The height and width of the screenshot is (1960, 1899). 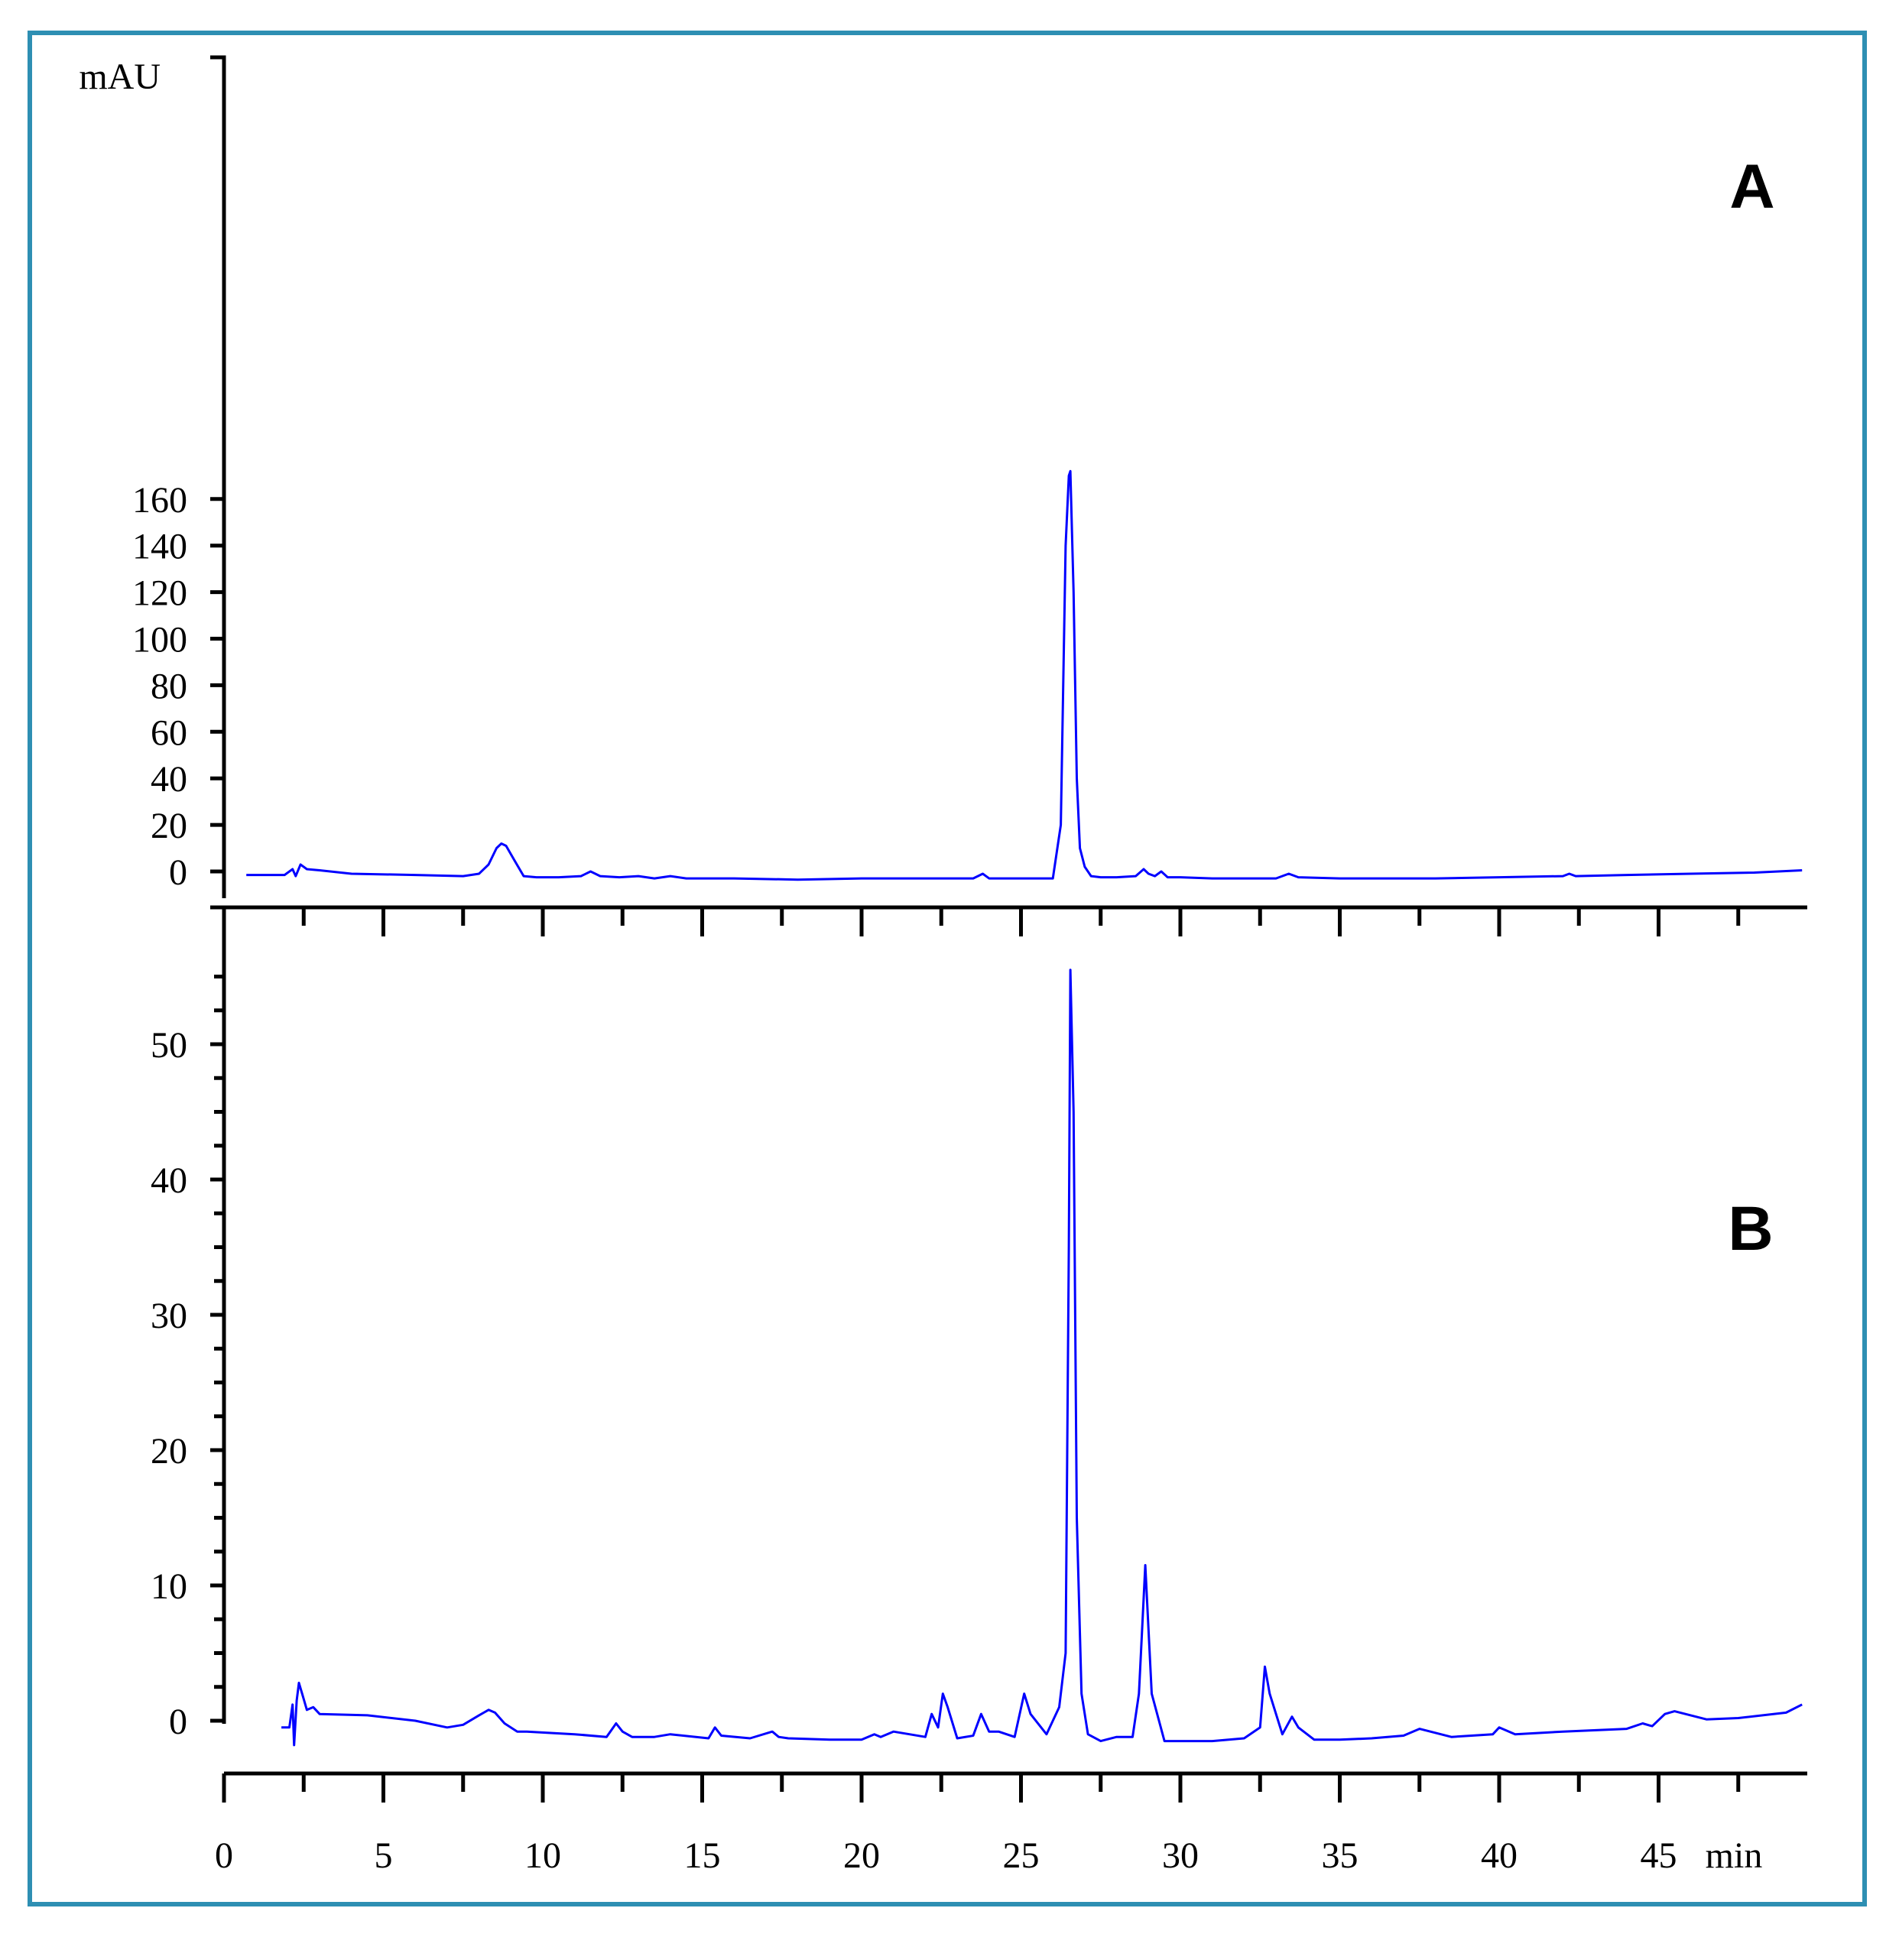 I want to click on y-axis-line-a, so click(x=218, y=476).